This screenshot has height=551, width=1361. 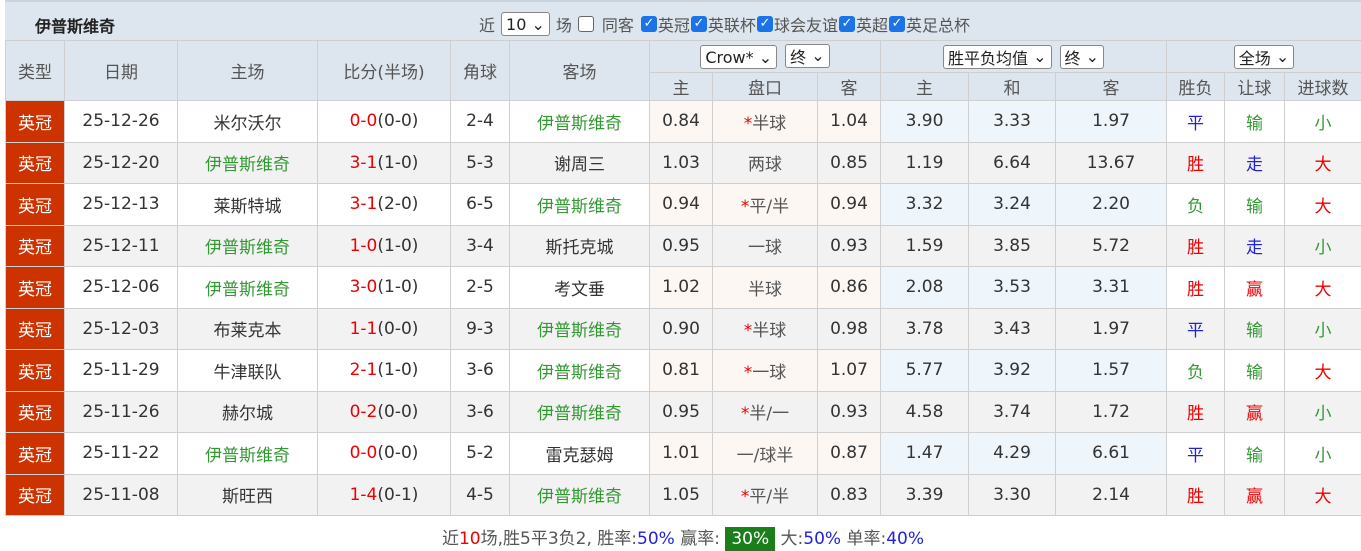 What do you see at coordinates (248, 329) in the screenshot?
I see `home-team: 布莱克本` at bounding box center [248, 329].